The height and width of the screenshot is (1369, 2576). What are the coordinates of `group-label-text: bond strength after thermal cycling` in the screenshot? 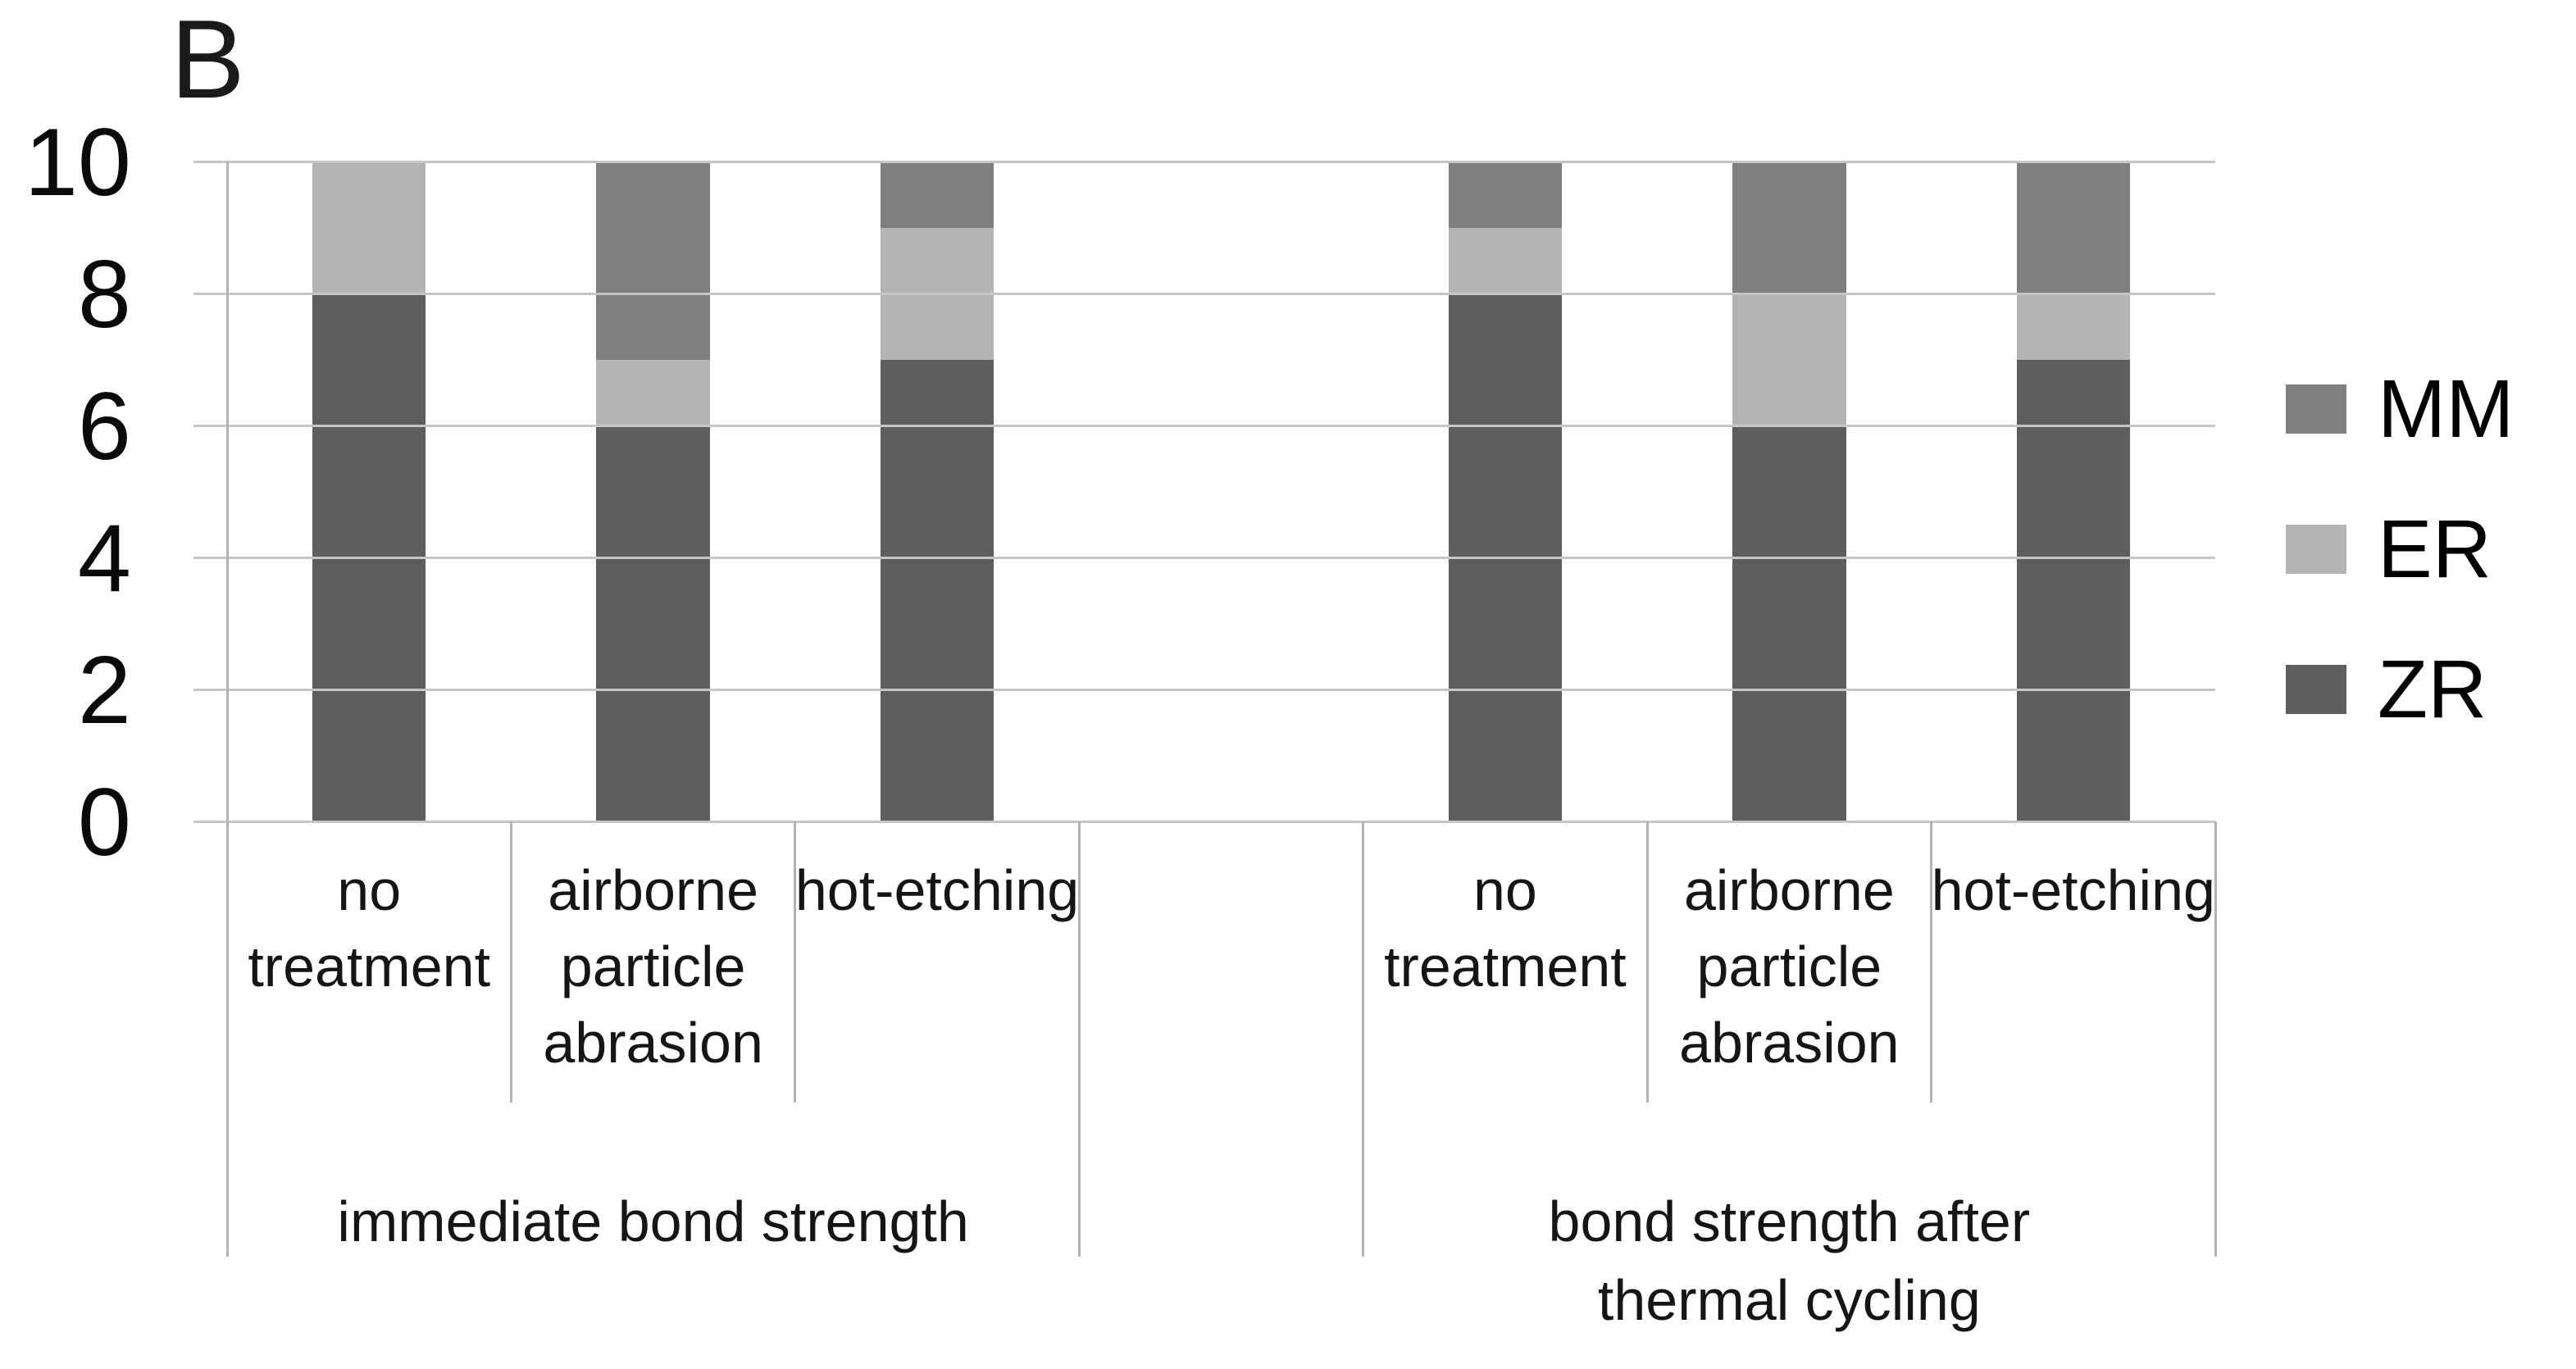 It's located at (1790, 1260).